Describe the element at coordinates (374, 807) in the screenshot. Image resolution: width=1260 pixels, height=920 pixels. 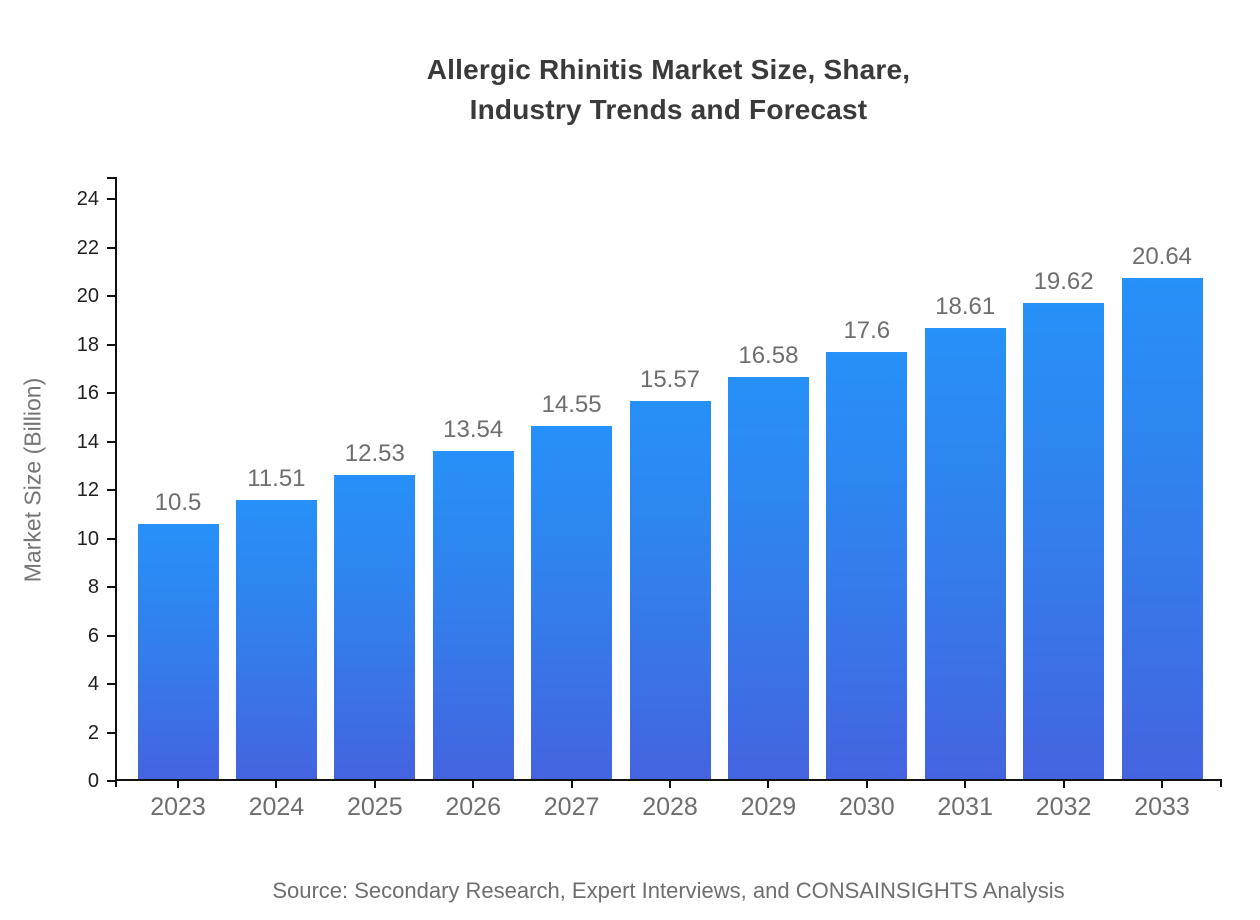
I see `x-category-label: 2025` at that location.